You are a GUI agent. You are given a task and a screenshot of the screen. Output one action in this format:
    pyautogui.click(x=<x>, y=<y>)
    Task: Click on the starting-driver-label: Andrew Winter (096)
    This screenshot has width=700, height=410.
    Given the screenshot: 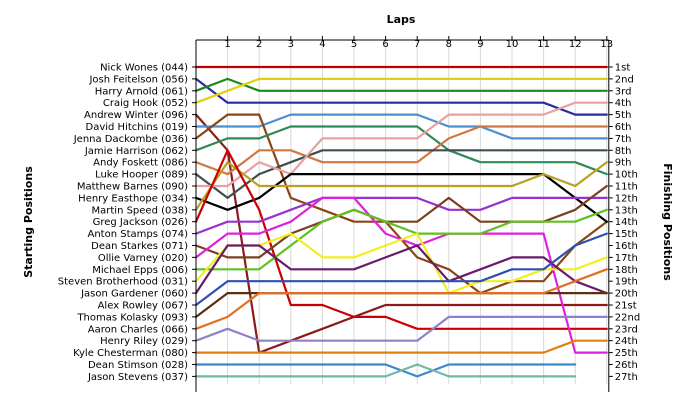 What is the action you would take?
    pyautogui.click(x=136, y=115)
    